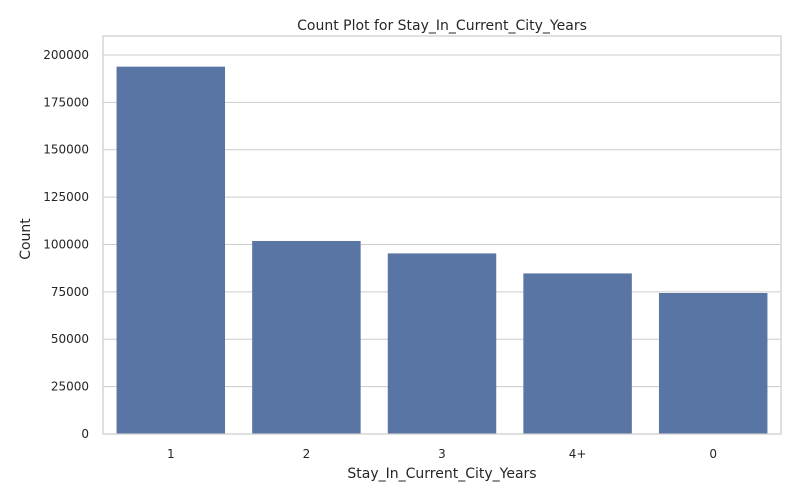  What do you see at coordinates (26, 239) in the screenshot?
I see `y-axis-label: Count` at bounding box center [26, 239].